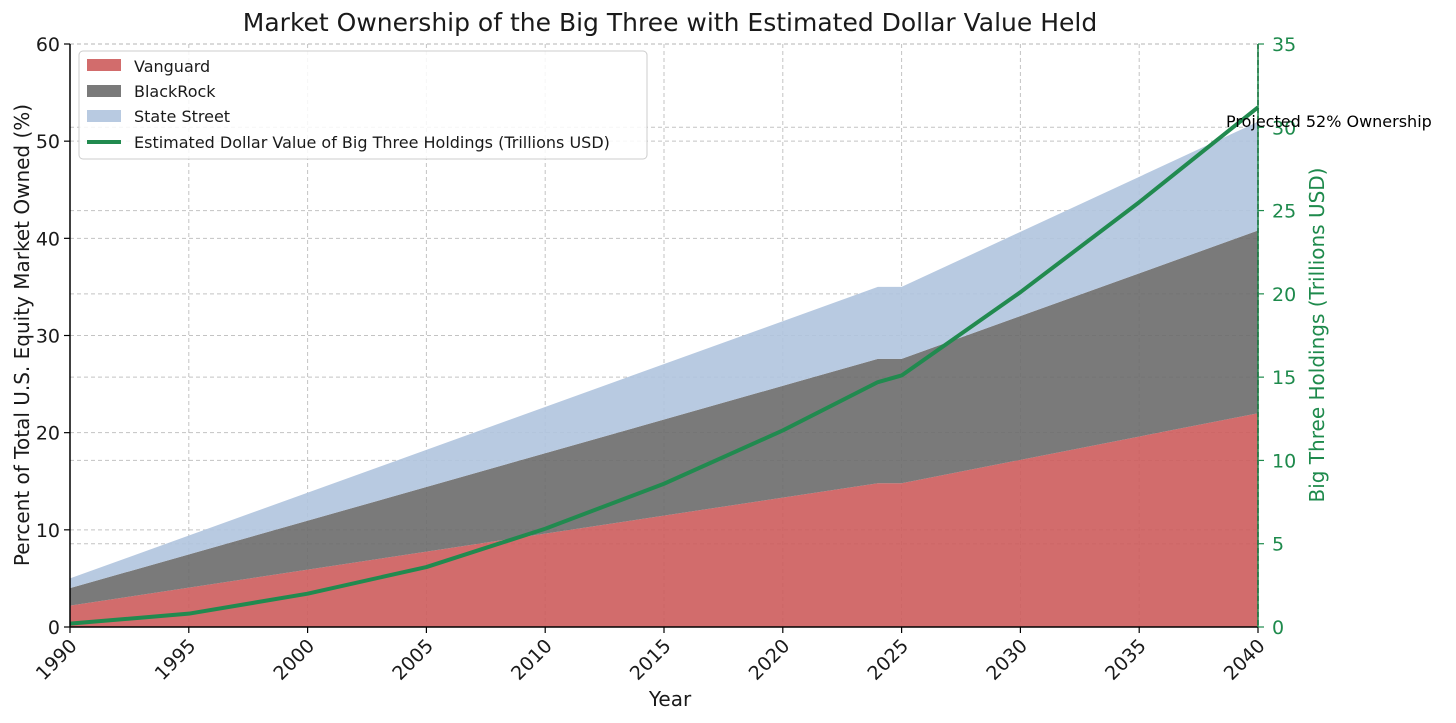  Describe the element at coordinates (1126, 660) in the screenshot. I see `x-tick-label-2035: 2035` at that location.